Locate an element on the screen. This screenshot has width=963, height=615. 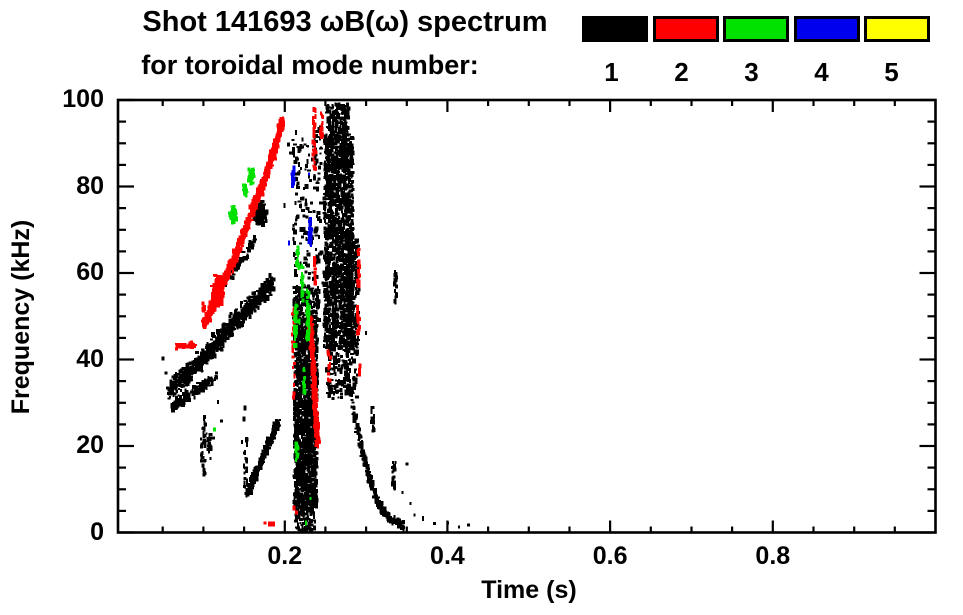
chart-title: Shot 141693 ωB(ω) spectrum is located at coordinates (345, 22).